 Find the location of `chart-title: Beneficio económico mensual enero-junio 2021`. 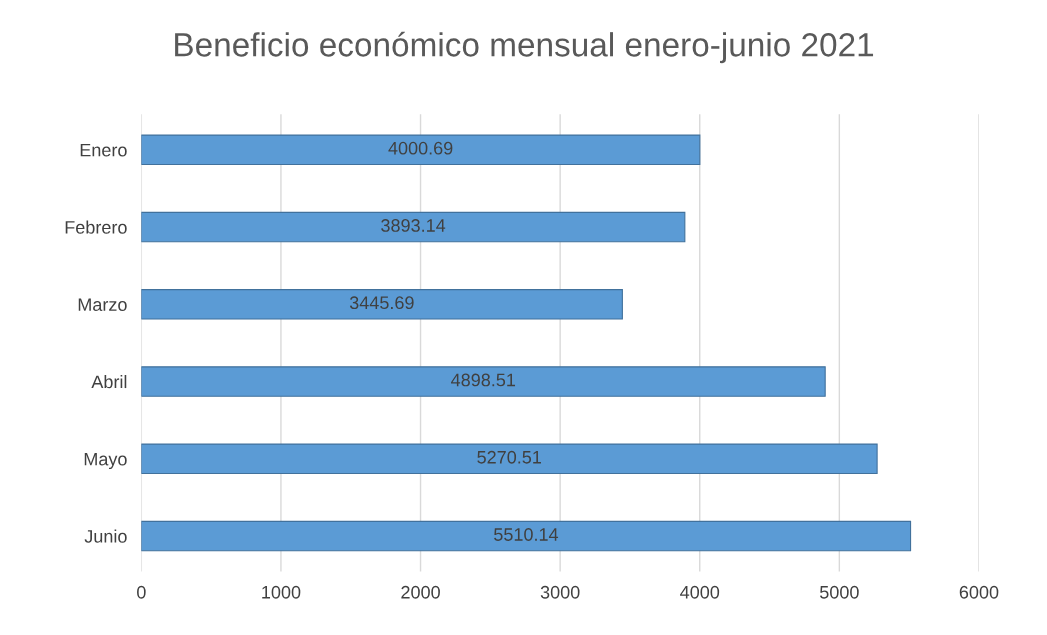

chart-title: Beneficio económico mensual enero-junio 2021 is located at coordinates (524, 47).